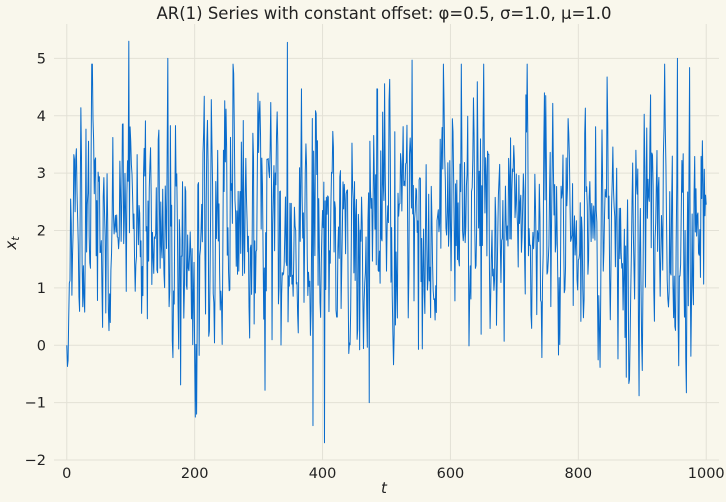 Image resolution: width=726 pixels, height=502 pixels. What do you see at coordinates (41, 117) in the screenshot?
I see `y-tick-label: 4` at bounding box center [41, 117].